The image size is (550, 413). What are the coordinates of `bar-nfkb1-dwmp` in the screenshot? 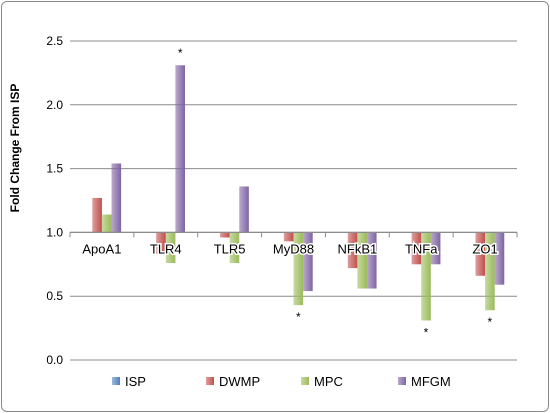 It's located at (352, 250).